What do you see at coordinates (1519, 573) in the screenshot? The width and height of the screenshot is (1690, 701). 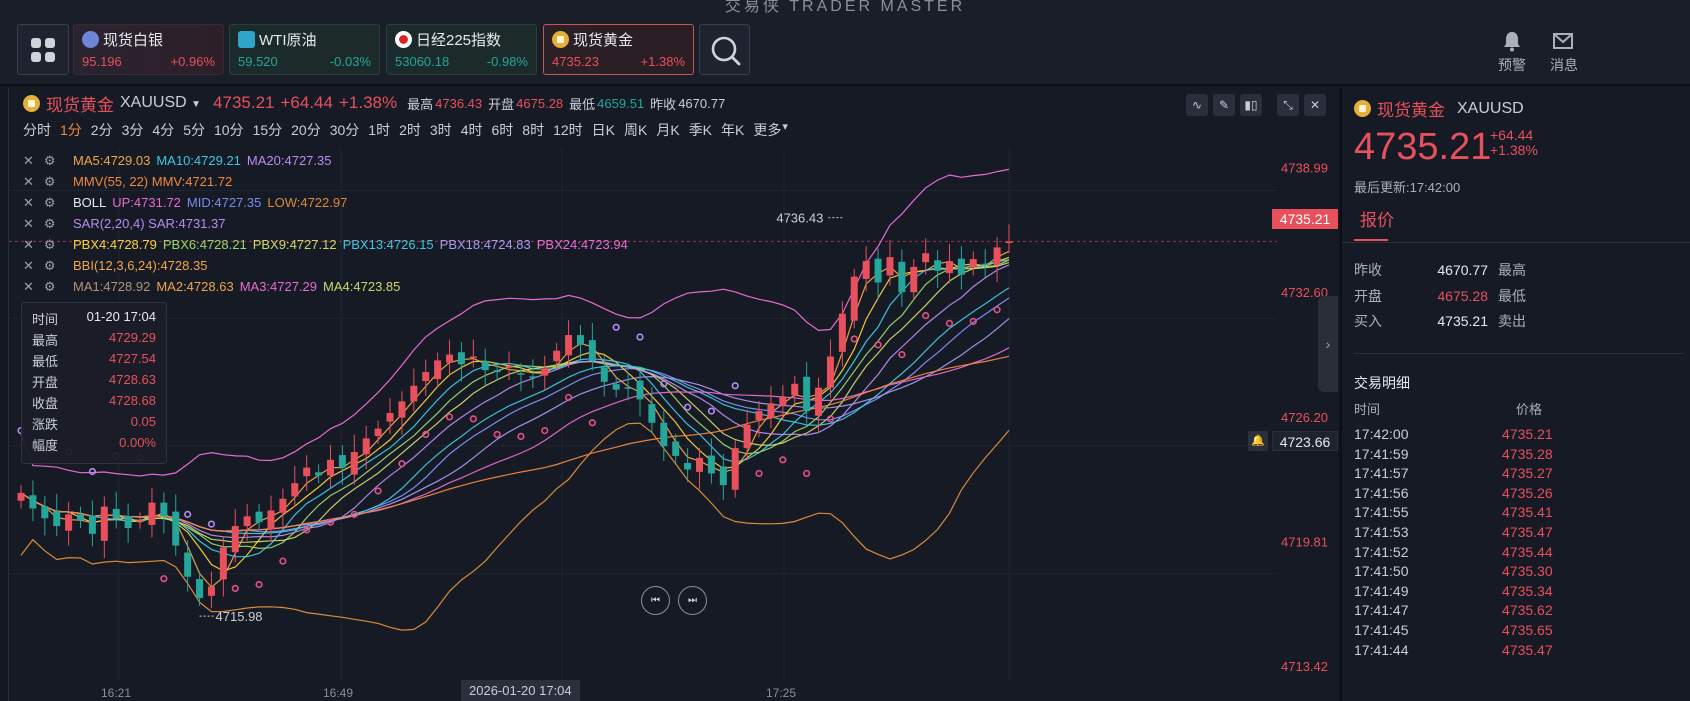 I see `trade-row: 17:41:50 4735.30` at bounding box center [1519, 573].